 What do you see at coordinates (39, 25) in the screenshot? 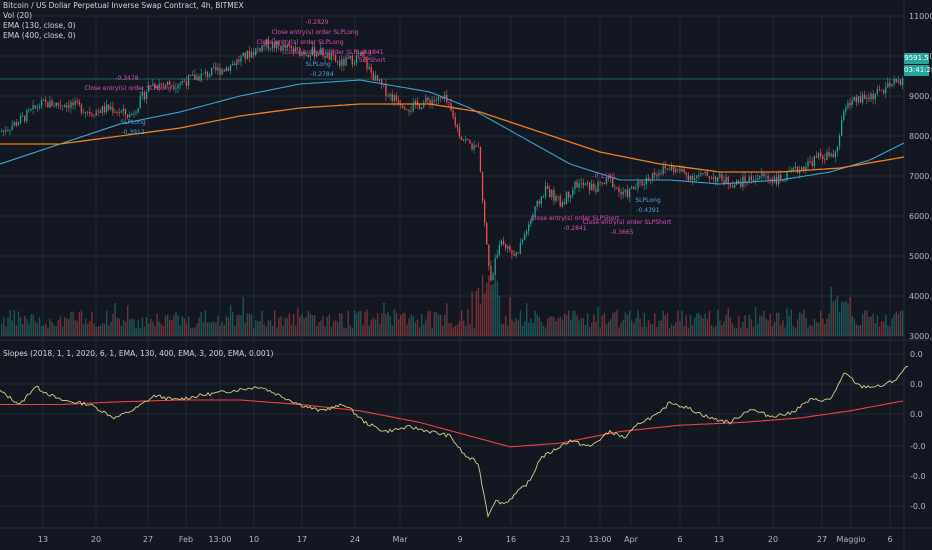
I see `indicator-ema130: EMA (130, close, 0)` at bounding box center [39, 25].